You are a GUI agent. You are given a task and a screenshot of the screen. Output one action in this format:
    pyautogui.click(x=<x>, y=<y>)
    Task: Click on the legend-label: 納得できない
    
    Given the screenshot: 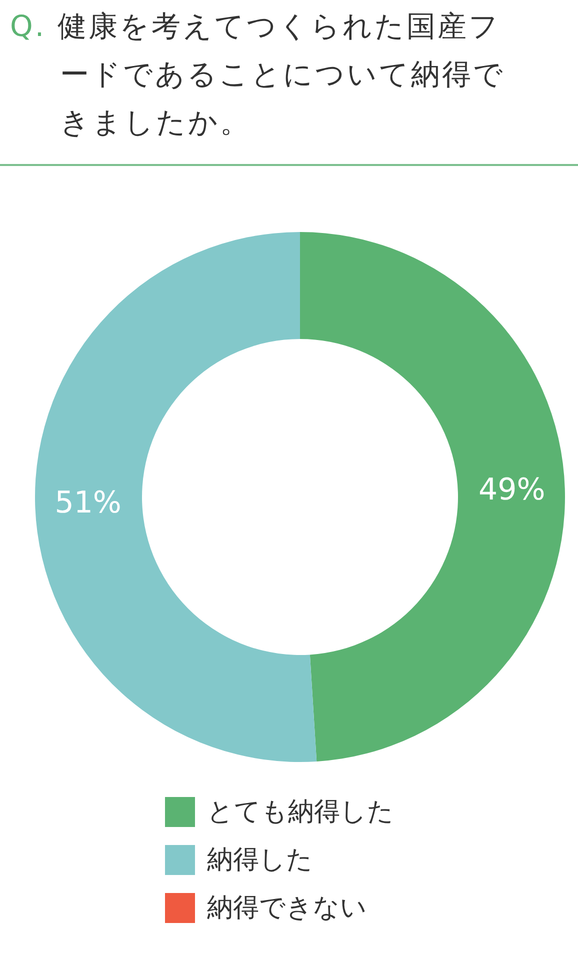 What is the action you would take?
    pyautogui.click(x=287, y=908)
    